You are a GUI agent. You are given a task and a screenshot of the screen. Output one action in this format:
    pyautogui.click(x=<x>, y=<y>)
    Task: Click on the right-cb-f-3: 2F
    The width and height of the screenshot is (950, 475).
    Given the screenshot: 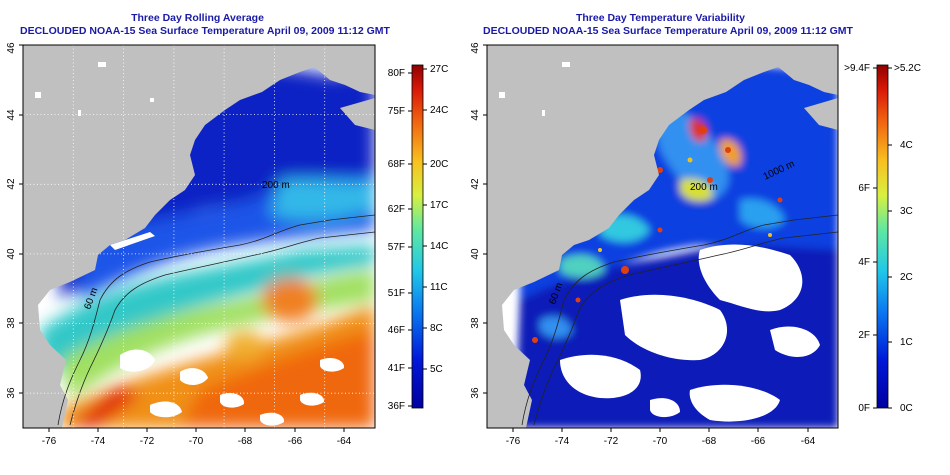 What is the action you would take?
    pyautogui.click(x=864, y=335)
    